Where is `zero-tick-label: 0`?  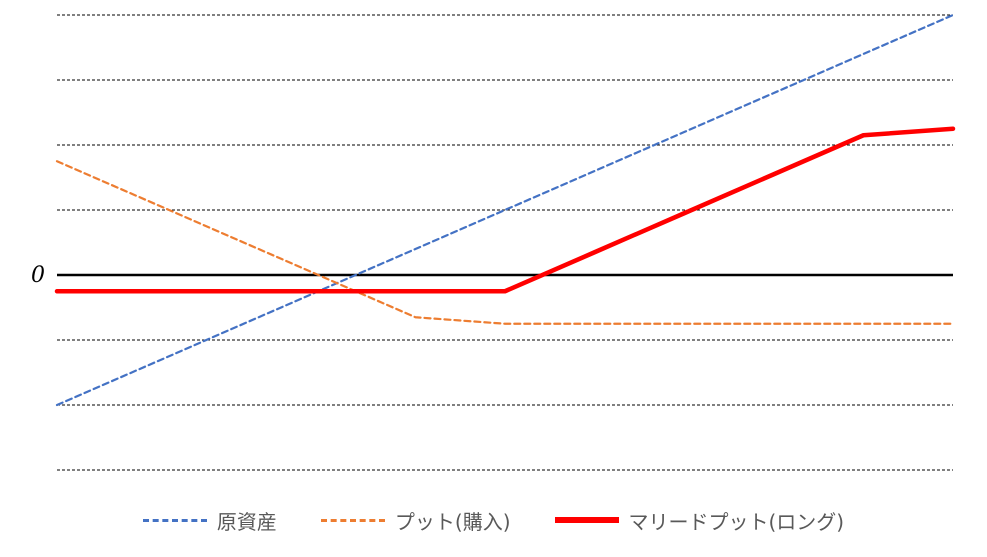 zero-tick-label: 0 is located at coordinates (38, 275).